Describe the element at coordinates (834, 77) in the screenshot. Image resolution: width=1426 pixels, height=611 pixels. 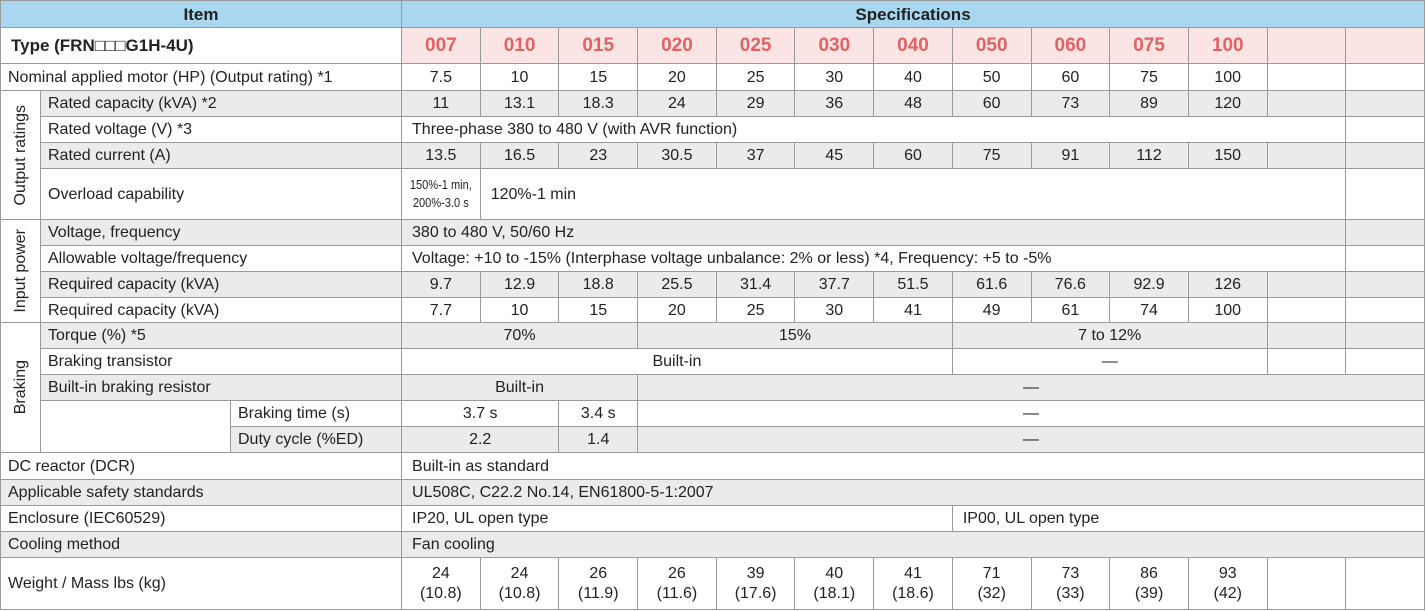
I see `cell: 30` at that location.